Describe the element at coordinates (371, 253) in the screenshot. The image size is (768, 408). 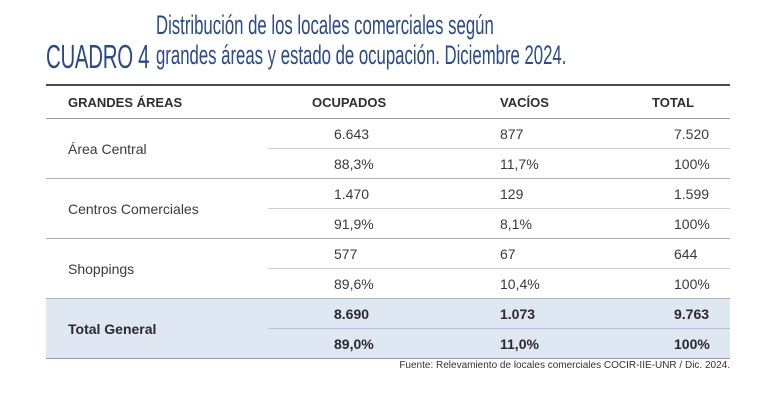
I see `value-cell: 577` at that location.